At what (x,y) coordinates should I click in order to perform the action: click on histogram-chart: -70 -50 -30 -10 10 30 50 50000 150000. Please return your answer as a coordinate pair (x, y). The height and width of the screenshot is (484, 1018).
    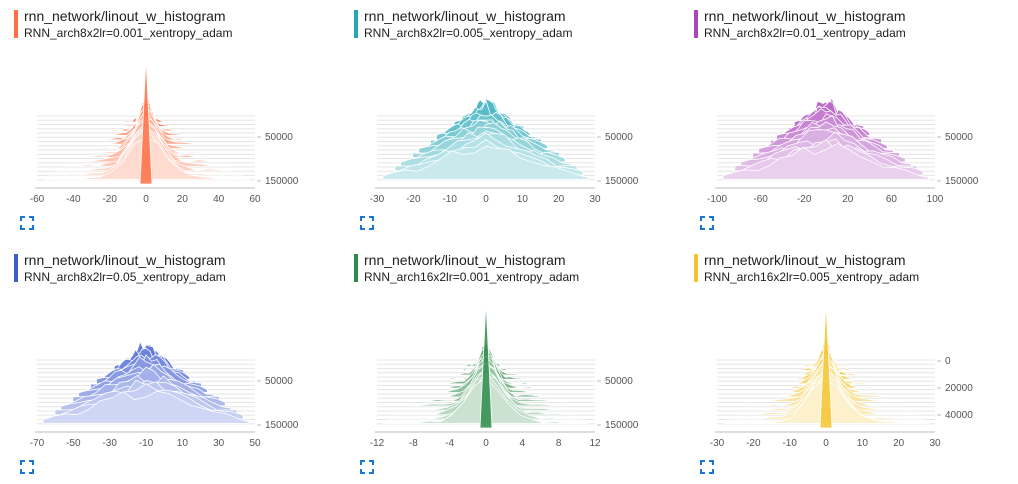
    Looking at the image, I should click on (164, 394).